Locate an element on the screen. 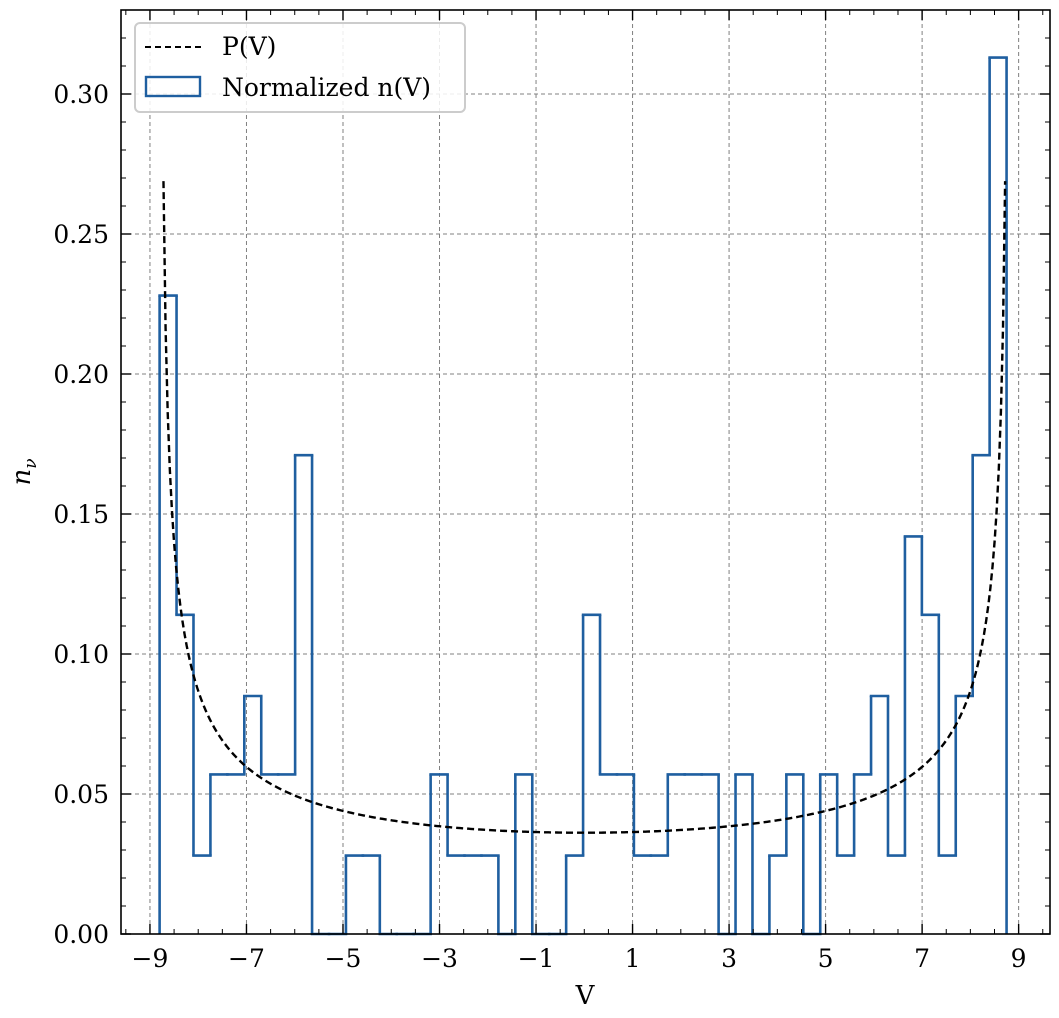  x-tick-labels: −9 −7 −5 −3 −1 1 3 5 7 9 is located at coordinates (579, 958).